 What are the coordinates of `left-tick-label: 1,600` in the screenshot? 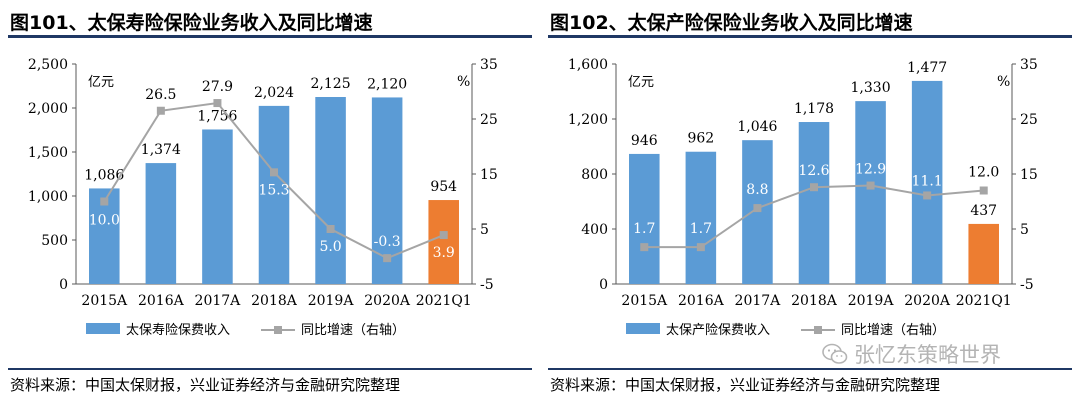 It's located at (588, 65).